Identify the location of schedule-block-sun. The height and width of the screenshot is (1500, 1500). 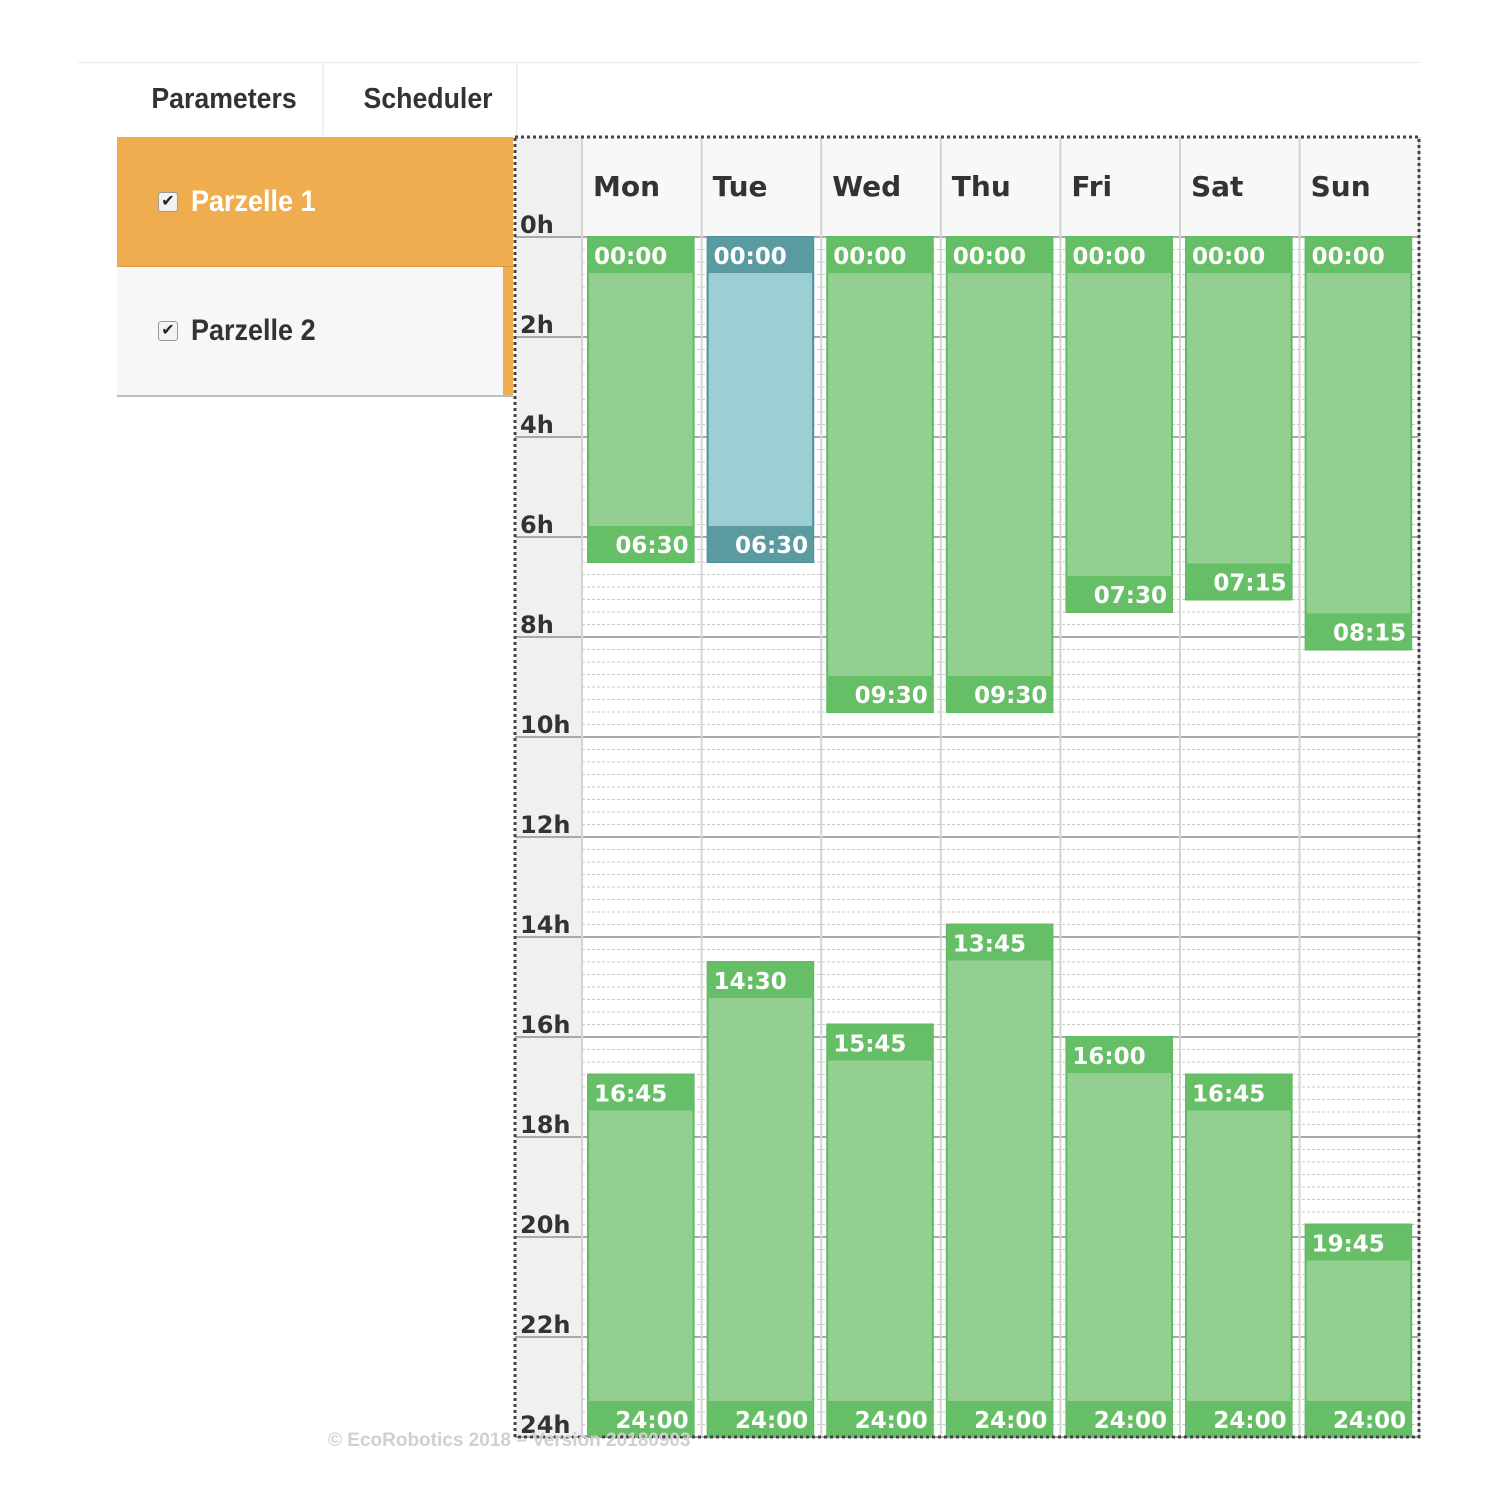
(1358, 443).